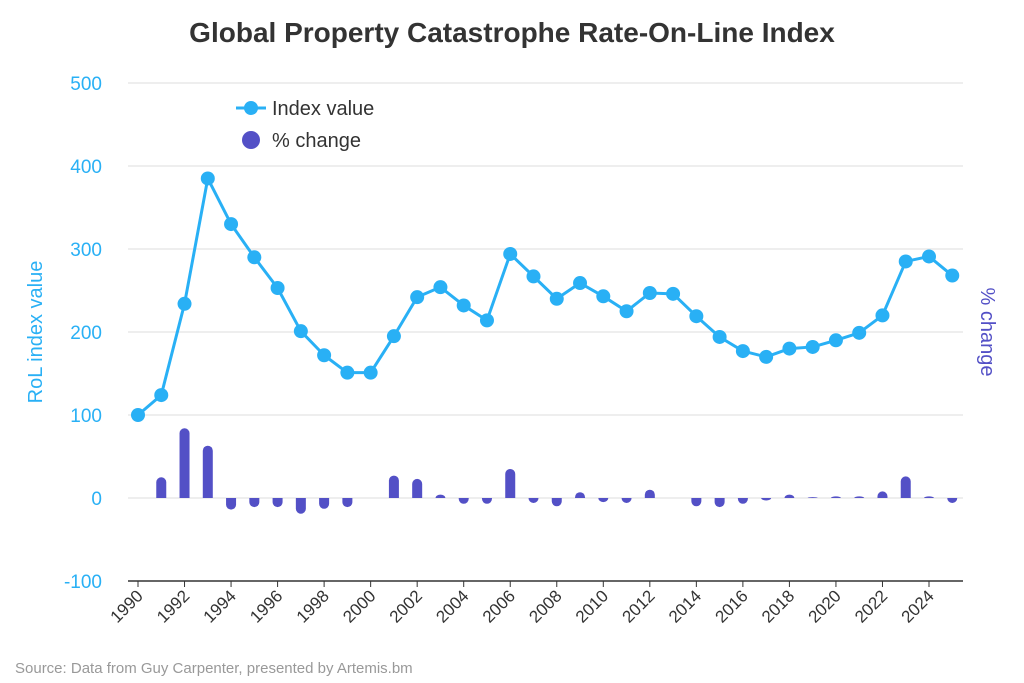  What do you see at coordinates (533, 276) in the screenshot?
I see `index-point-2007` at bounding box center [533, 276].